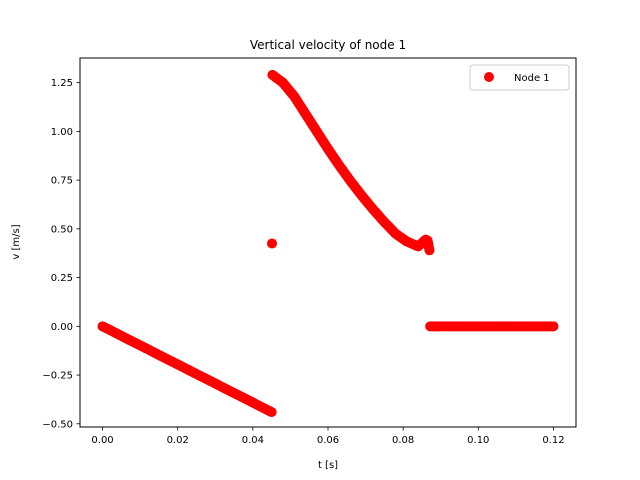 Image resolution: width=640 pixels, height=480 pixels. I want to click on x-axis-ticks: 0.00 0.02 0.04 0.06 0.08 0.10 0.12, so click(328, 436).